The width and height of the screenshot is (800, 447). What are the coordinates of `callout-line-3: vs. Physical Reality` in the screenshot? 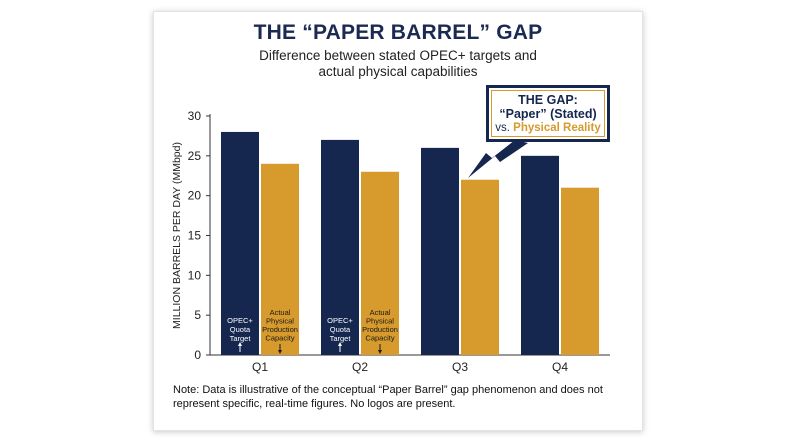 It's located at (548, 128).